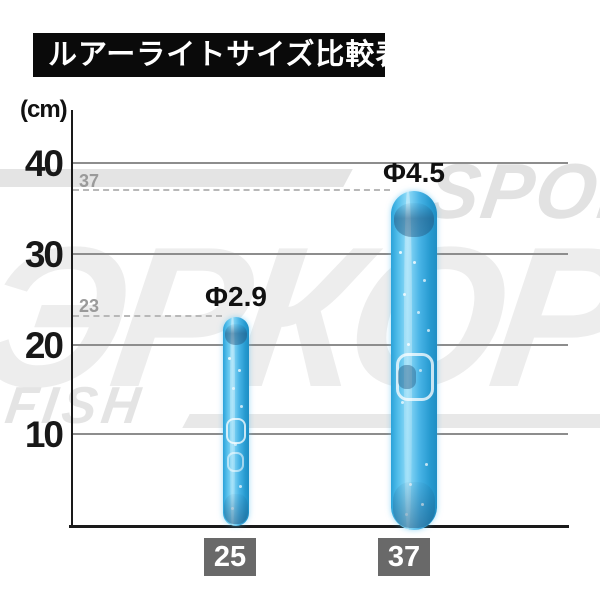 This screenshot has height=600, width=600. Describe the element at coordinates (44, 345) in the screenshot. I see `ytick-20: 20` at that location.